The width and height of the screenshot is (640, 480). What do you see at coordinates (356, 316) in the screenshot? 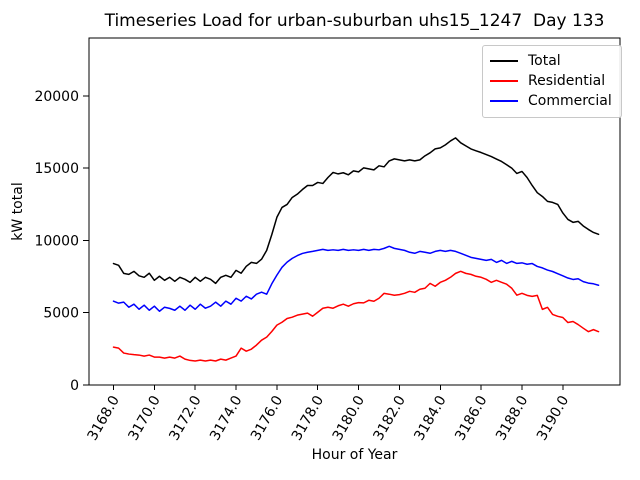
I see `series-line-residential` at bounding box center [356, 316].